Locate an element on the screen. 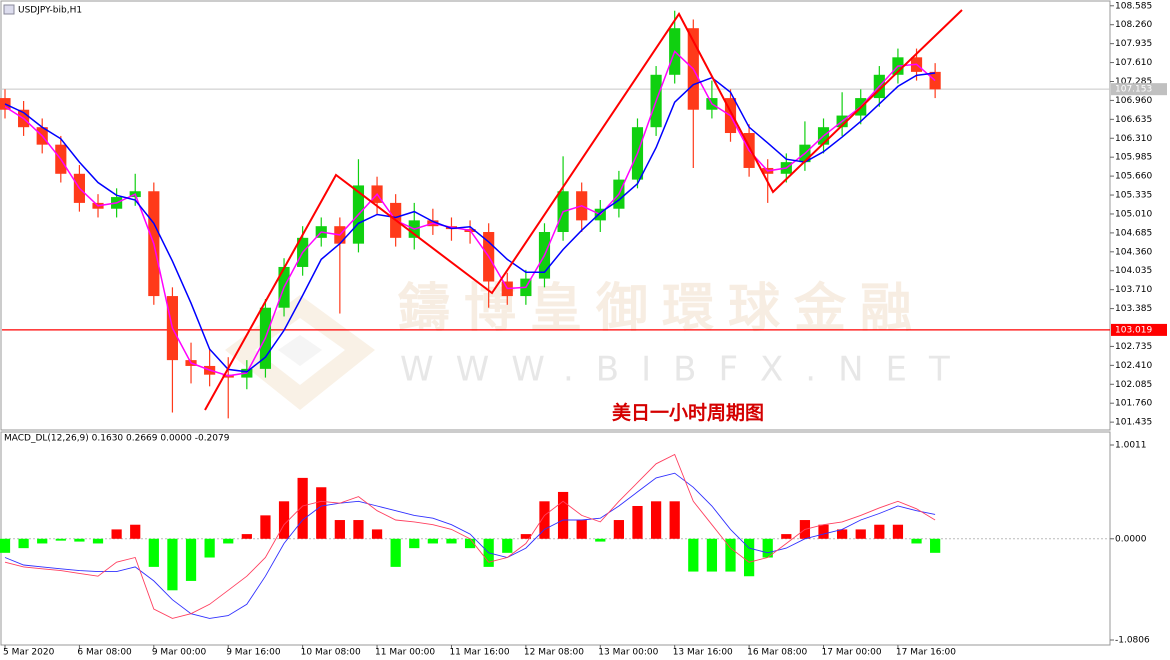 The height and width of the screenshot is (660, 1170). y-tick-label: 106.960 is located at coordinates (1133, 101).